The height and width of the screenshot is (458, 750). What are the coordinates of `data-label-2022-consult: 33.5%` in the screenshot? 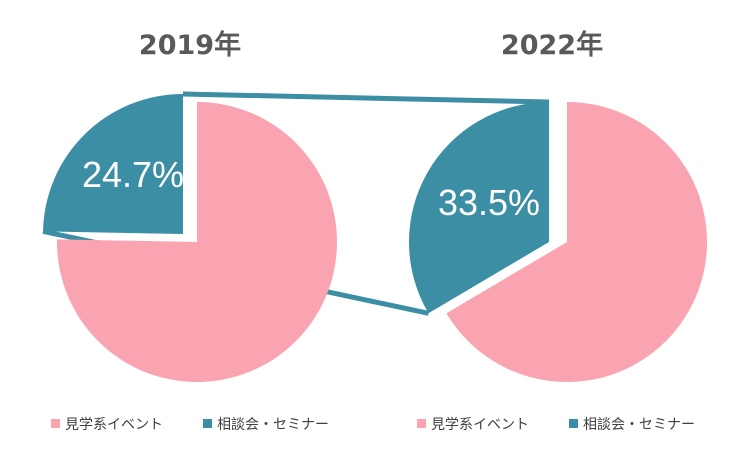 It's located at (489, 202).